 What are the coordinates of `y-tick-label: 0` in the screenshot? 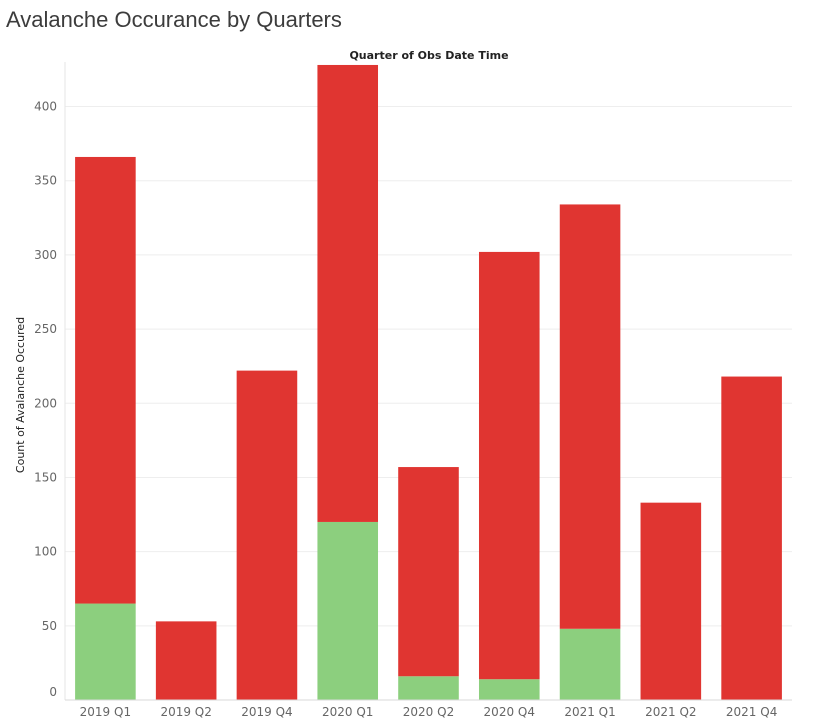 It's located at (53, 692).